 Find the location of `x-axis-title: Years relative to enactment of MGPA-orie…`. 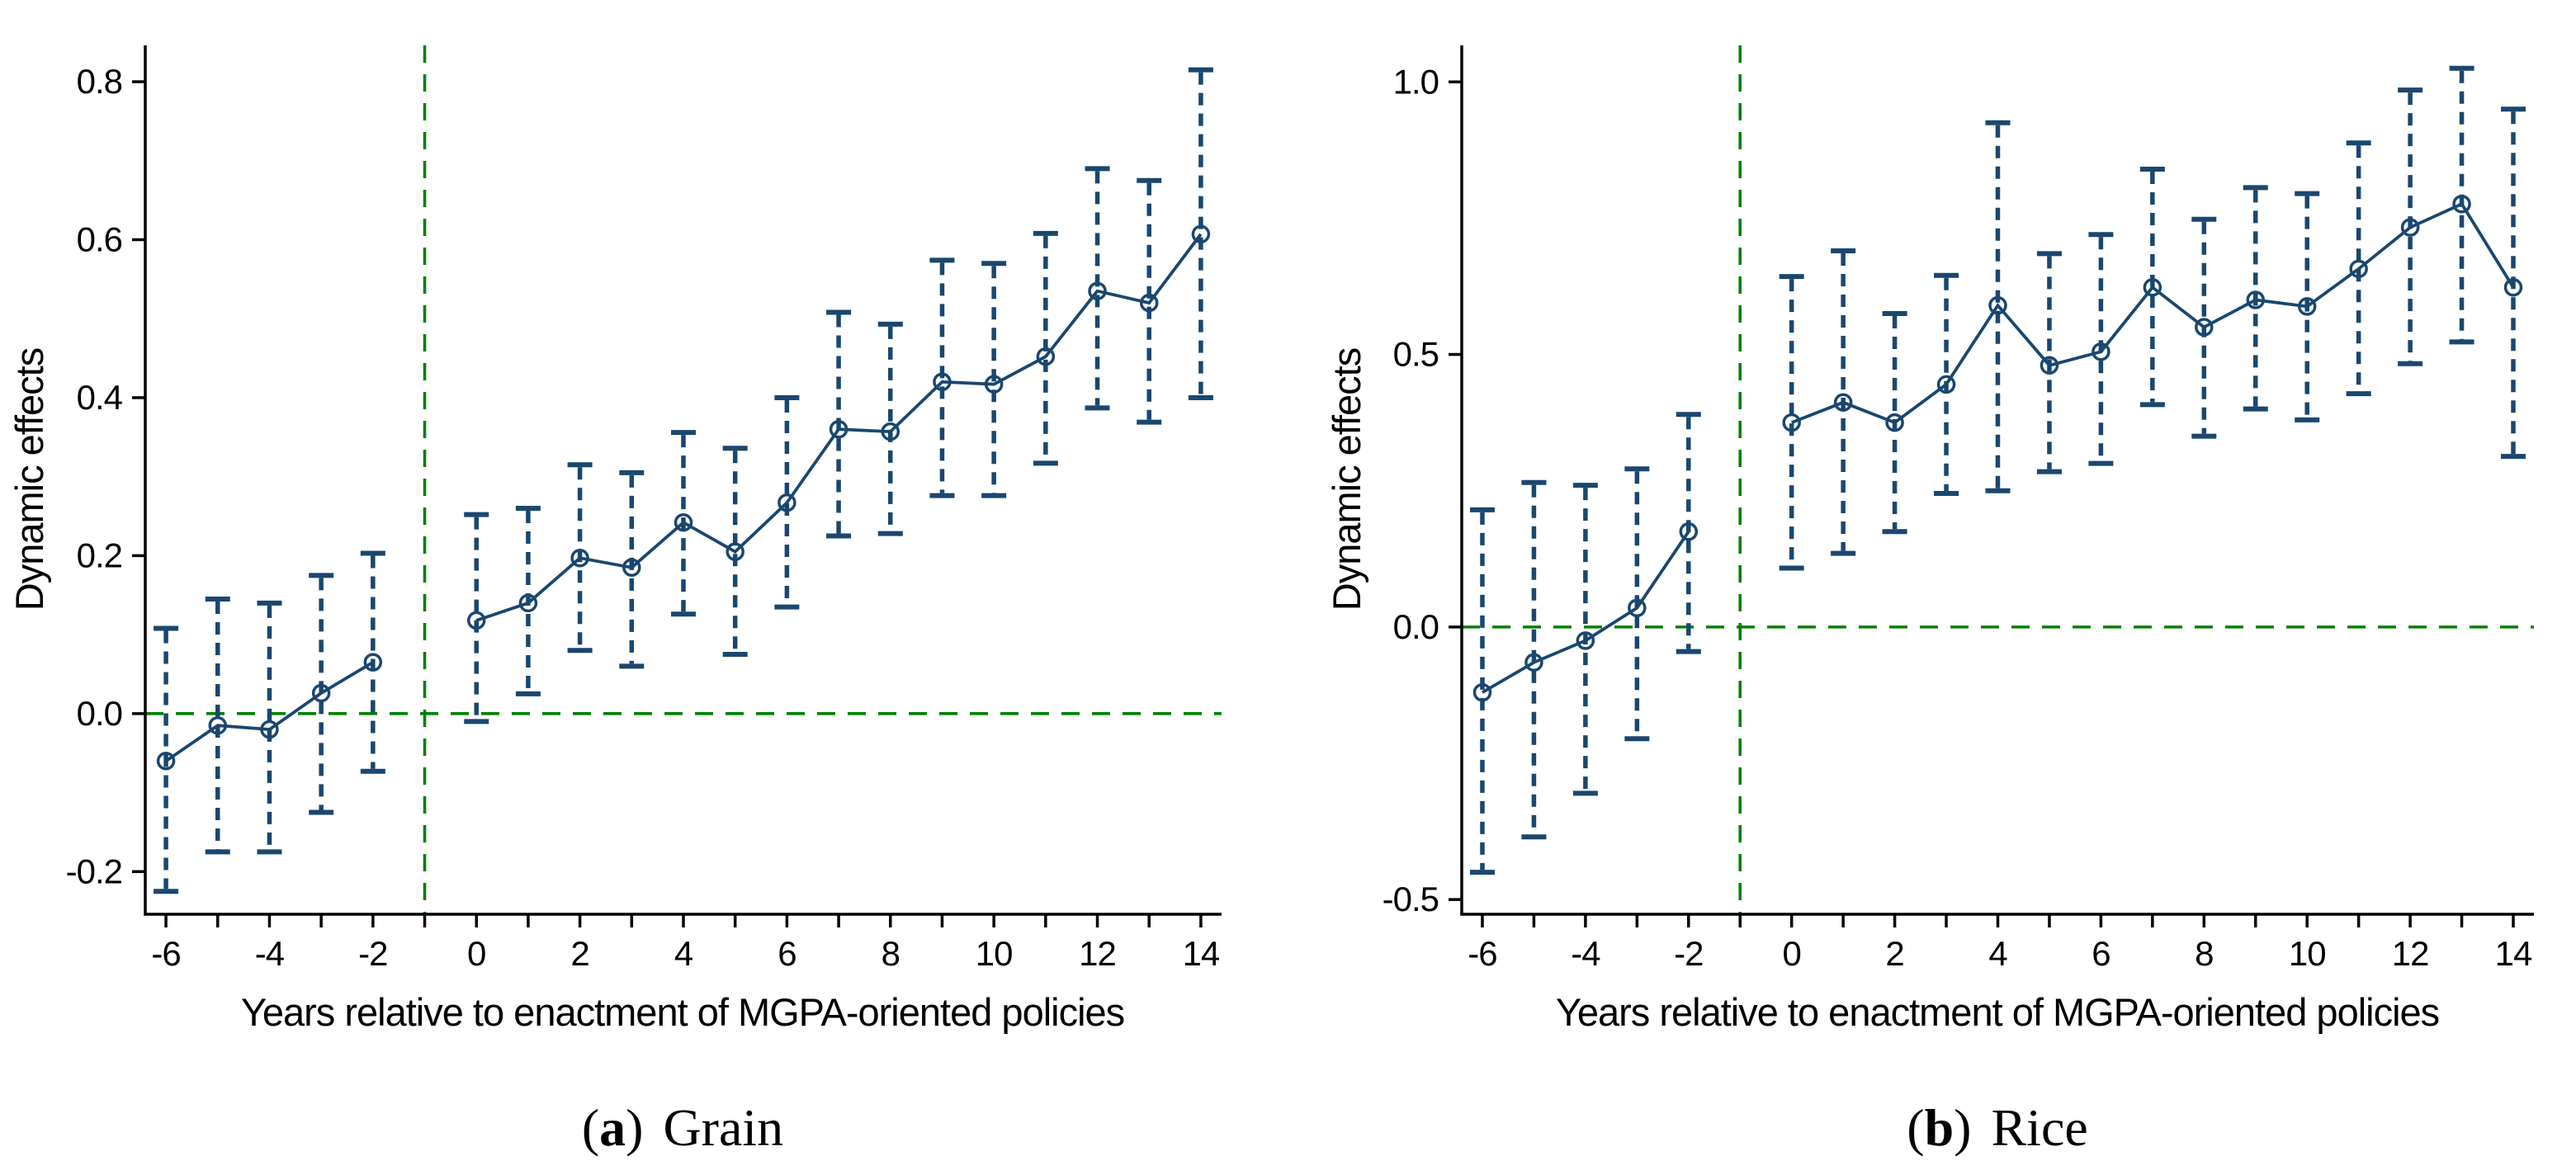

x-axis-title: Years relative to enactment of MGPA-orie… is located at coordinates (1997, 1012).